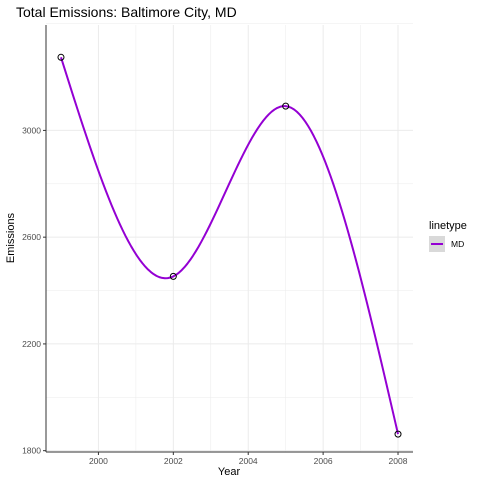  I want to click on x-tick-label: 2008, so click(398, 461).